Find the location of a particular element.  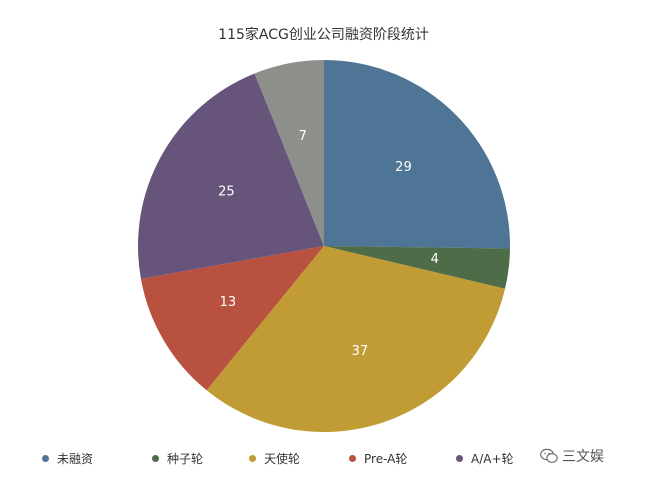

slice-value-label-3: 13 is located at coordinates (228, 302).